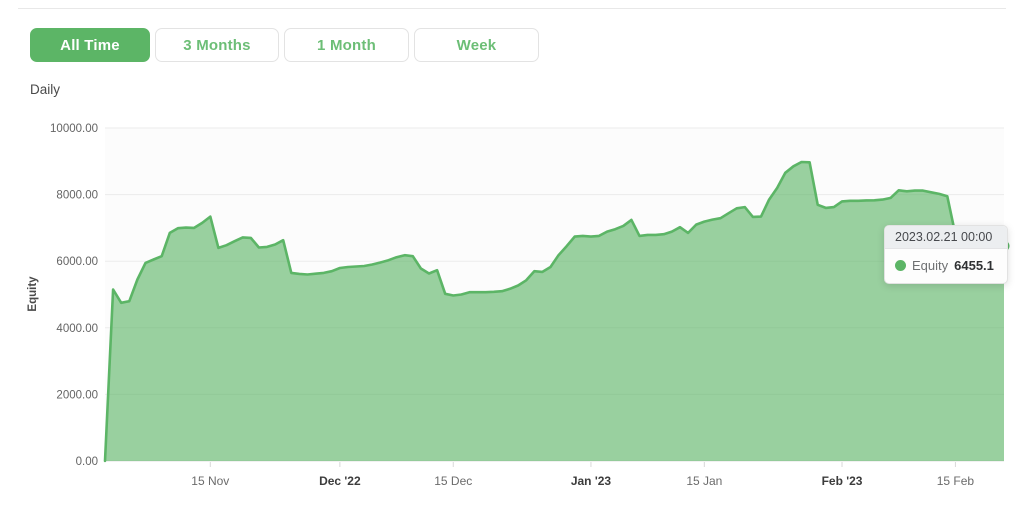  What do you see at coordinates (33, 294) in the screenshot?
I see `y-axis-title: Equity` at bounding box center [33, 294].